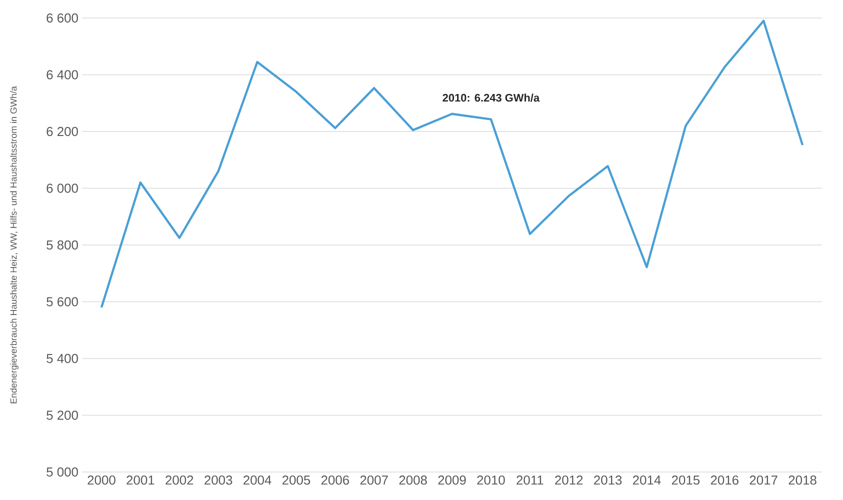  Describe the element at coordinates (491, 98) in the screenshot. I see `annotation: 2010: 6.243 GWh/a` at that location.